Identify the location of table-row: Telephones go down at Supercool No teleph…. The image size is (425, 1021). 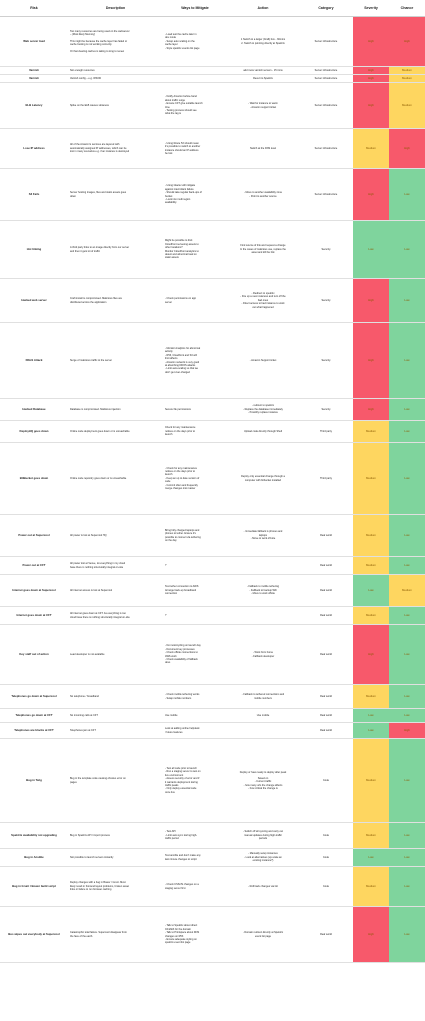
(212, 696).